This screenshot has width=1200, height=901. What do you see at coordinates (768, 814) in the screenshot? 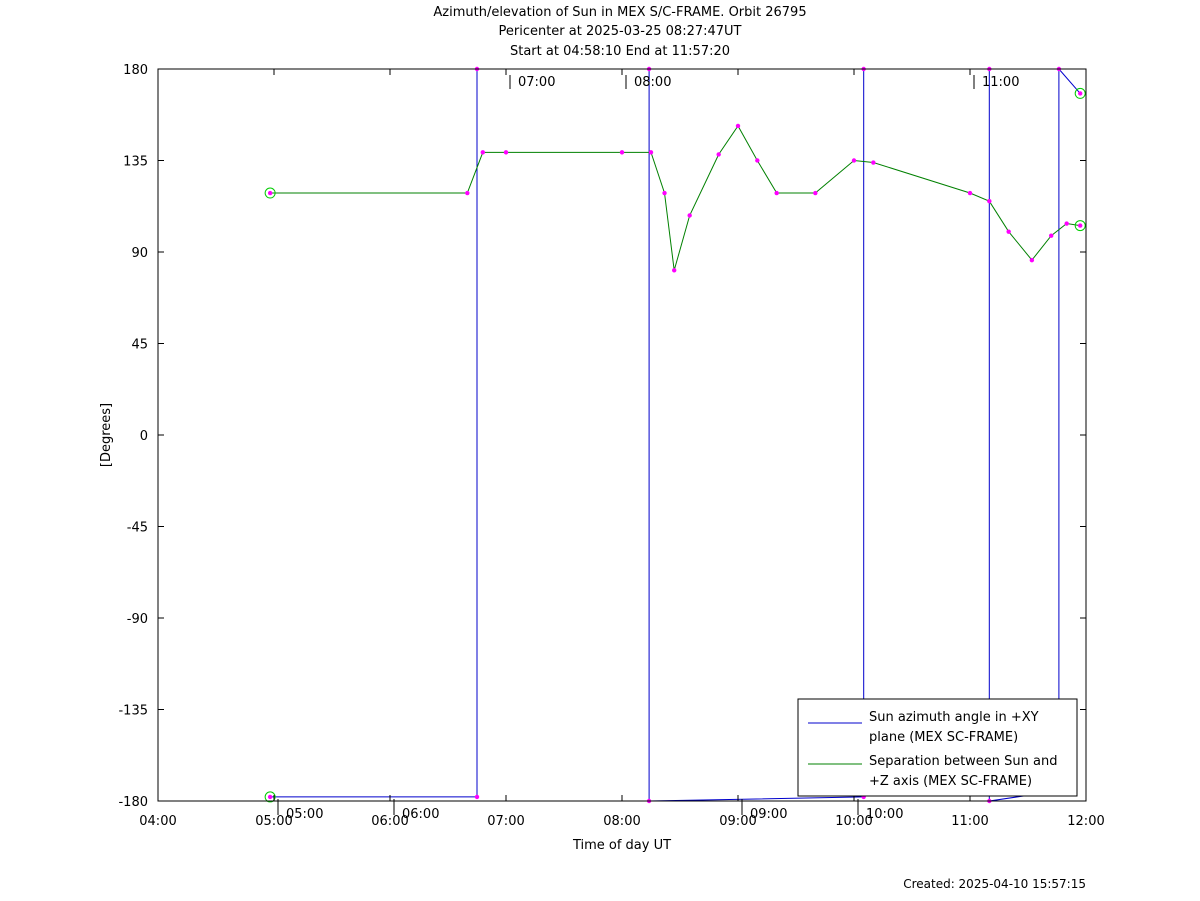
I see `time-marker-label: 09:00` at bounding box center [768, 814].